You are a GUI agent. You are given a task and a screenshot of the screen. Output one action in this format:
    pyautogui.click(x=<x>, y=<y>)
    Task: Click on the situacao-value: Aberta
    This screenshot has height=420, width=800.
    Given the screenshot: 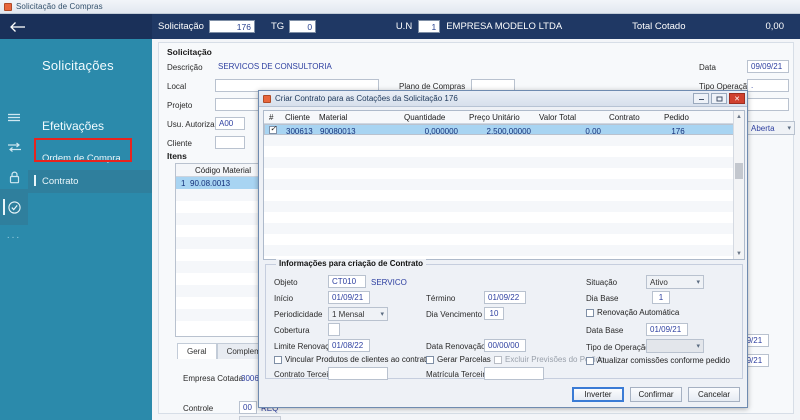 What is the action you would take?
    pyautogui.click(x=763, y=128)
    